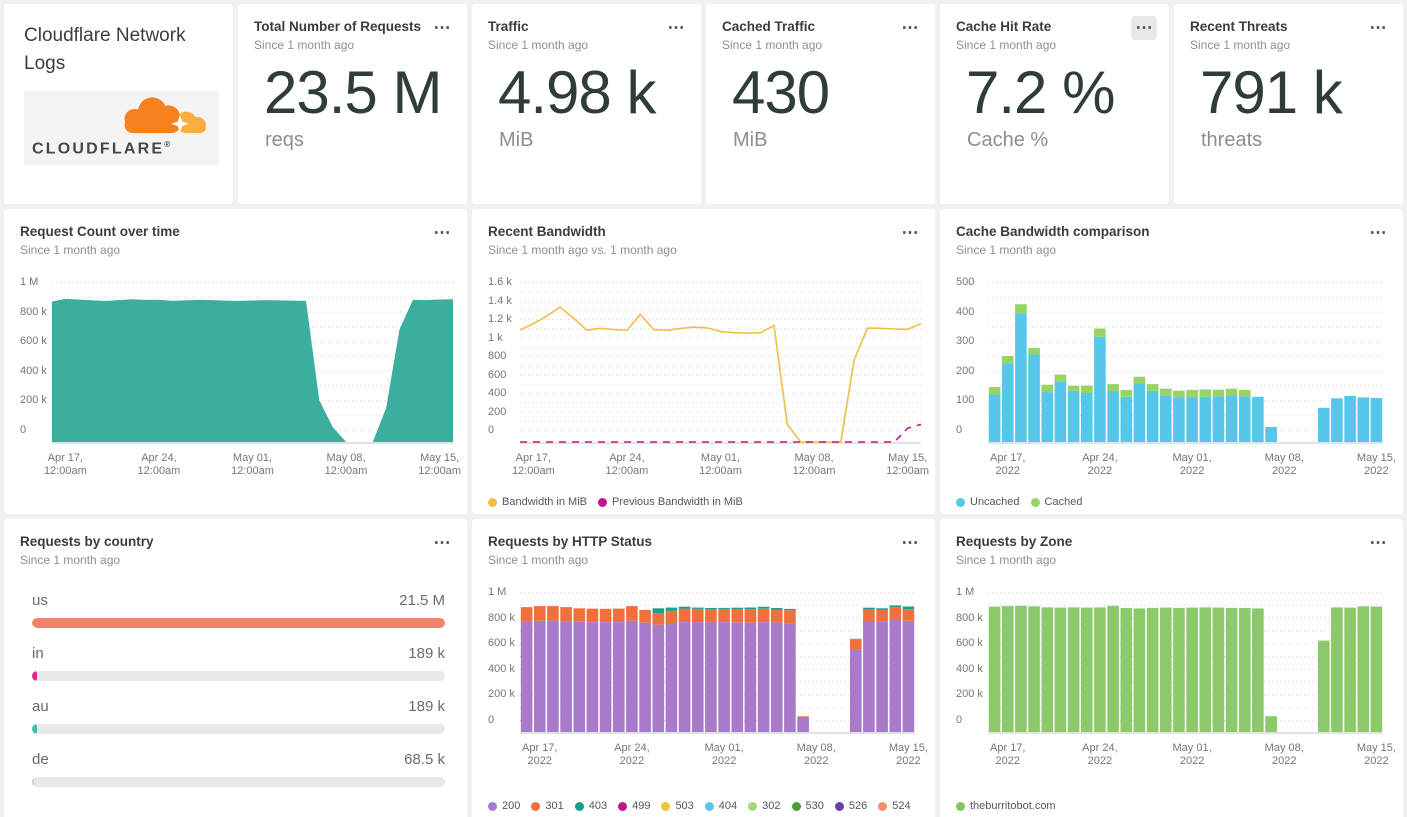 This screenshot has width=1407, height=817. Describe the element at coordinates (1053, 231) in the screenshot. I see `panel-title: Cache Bandwidth comparison` at that location.